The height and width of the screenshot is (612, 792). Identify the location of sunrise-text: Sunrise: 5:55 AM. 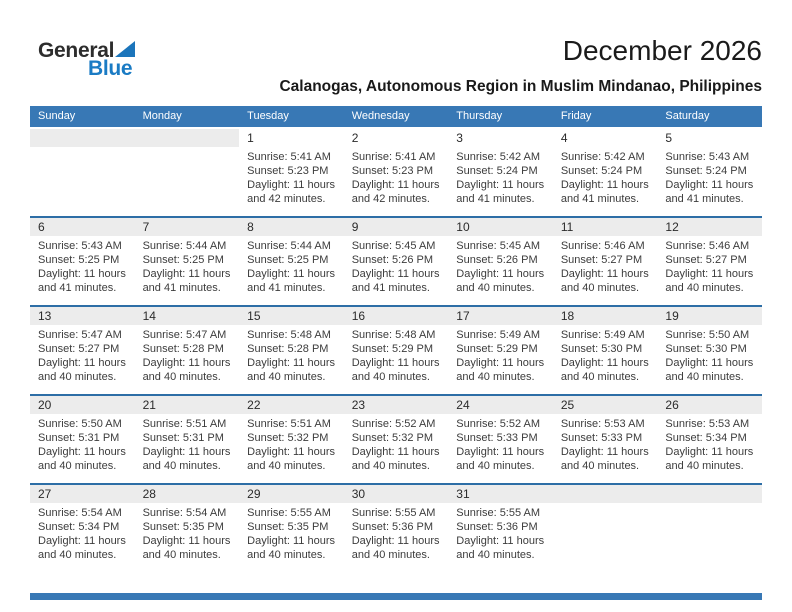
(498, 513).